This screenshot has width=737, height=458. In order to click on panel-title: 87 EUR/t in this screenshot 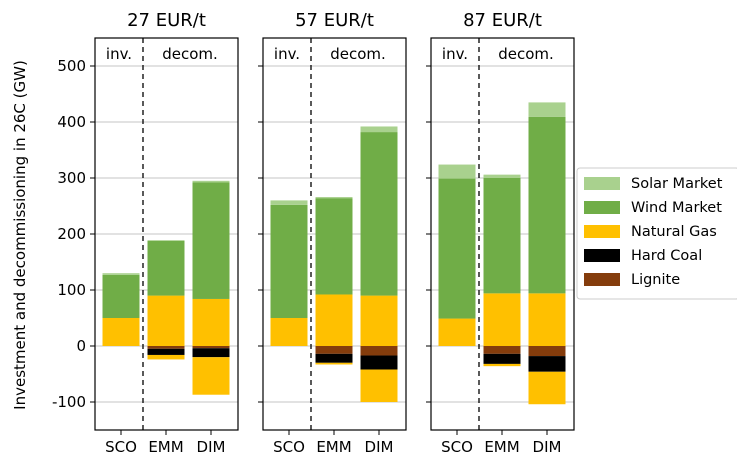, I will do `click(502, 20)`.